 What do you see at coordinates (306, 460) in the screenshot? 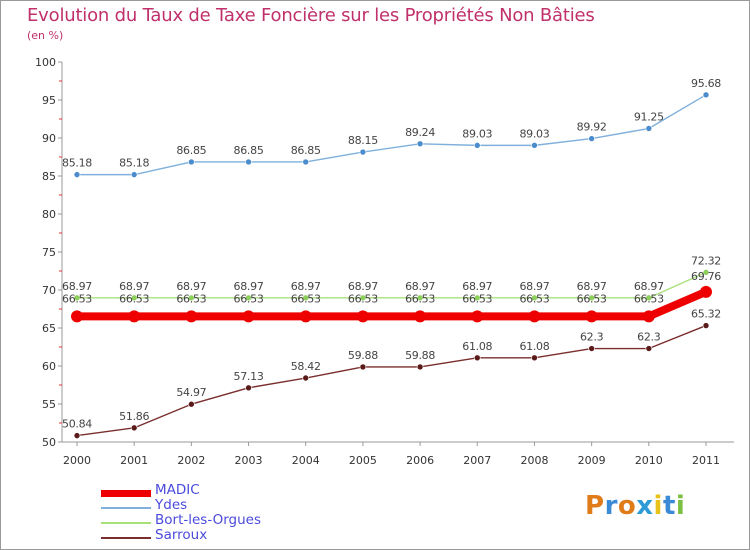
I see `x-tick-label: 2004` at bounding box center [306, 460].